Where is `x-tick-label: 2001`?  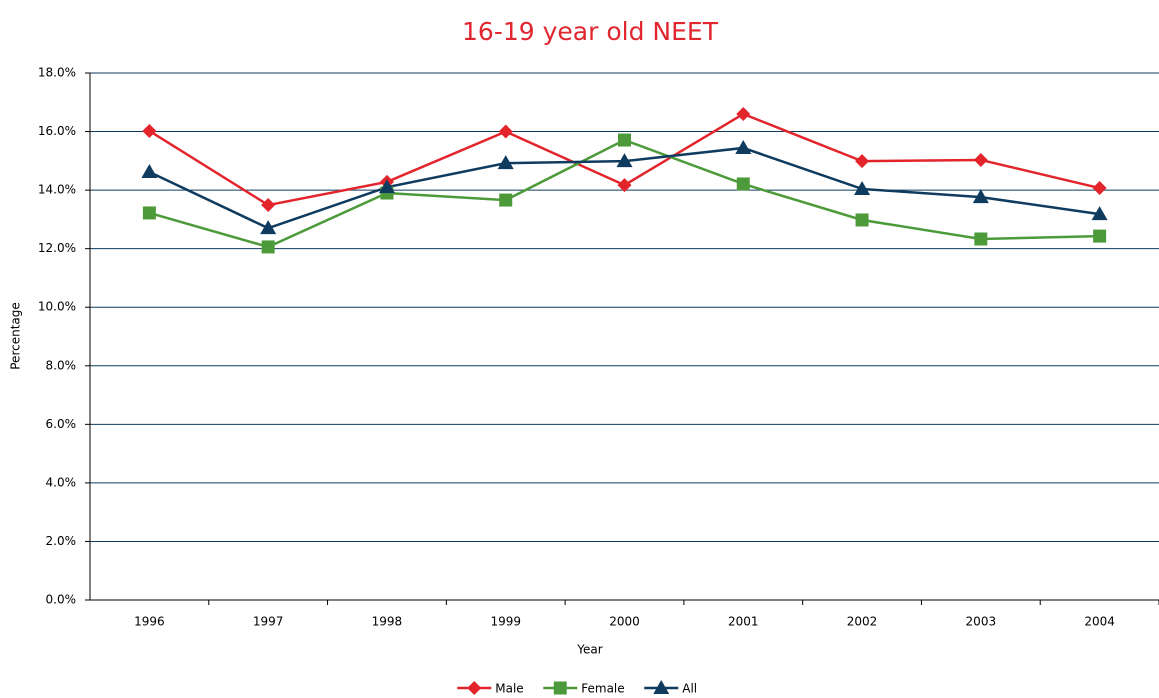
x-tick-label: 2001 is located at coordinates (743, 622).